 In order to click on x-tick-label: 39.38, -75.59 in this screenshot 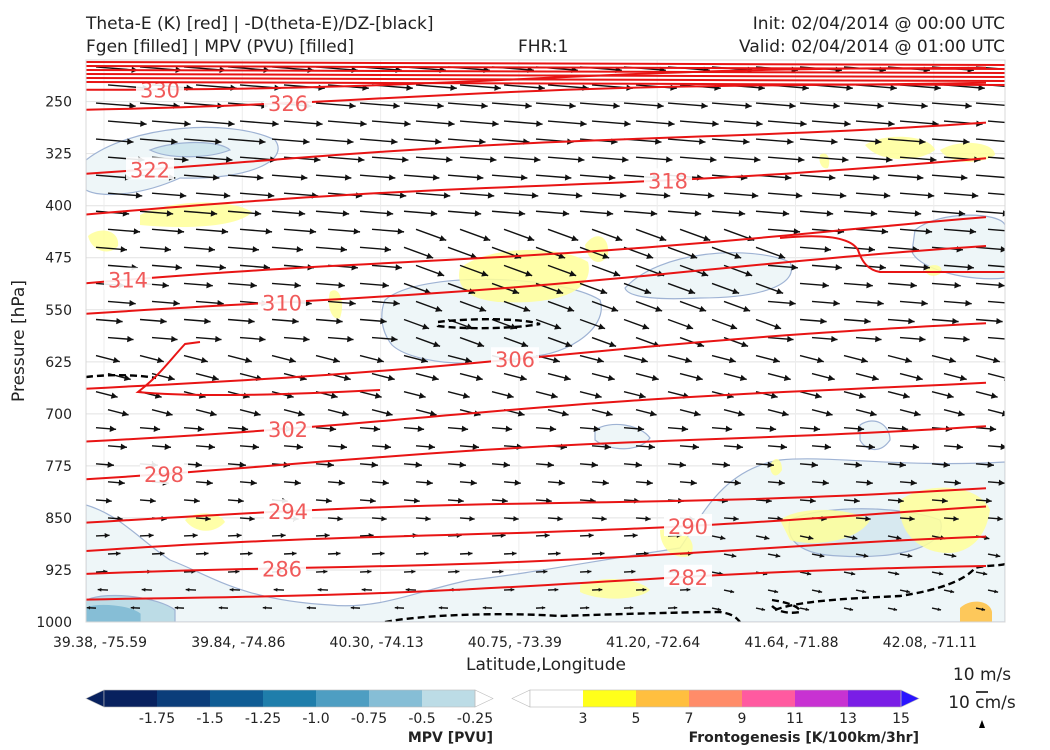, I will do `click(100, 643)`.